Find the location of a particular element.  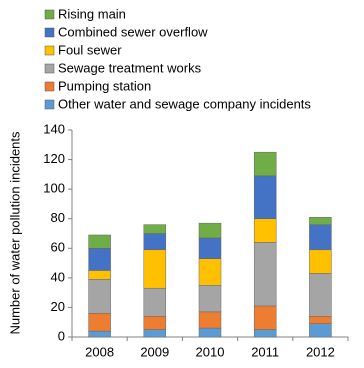

x-tick-label: 2008 is located at coordinates (99, 351).